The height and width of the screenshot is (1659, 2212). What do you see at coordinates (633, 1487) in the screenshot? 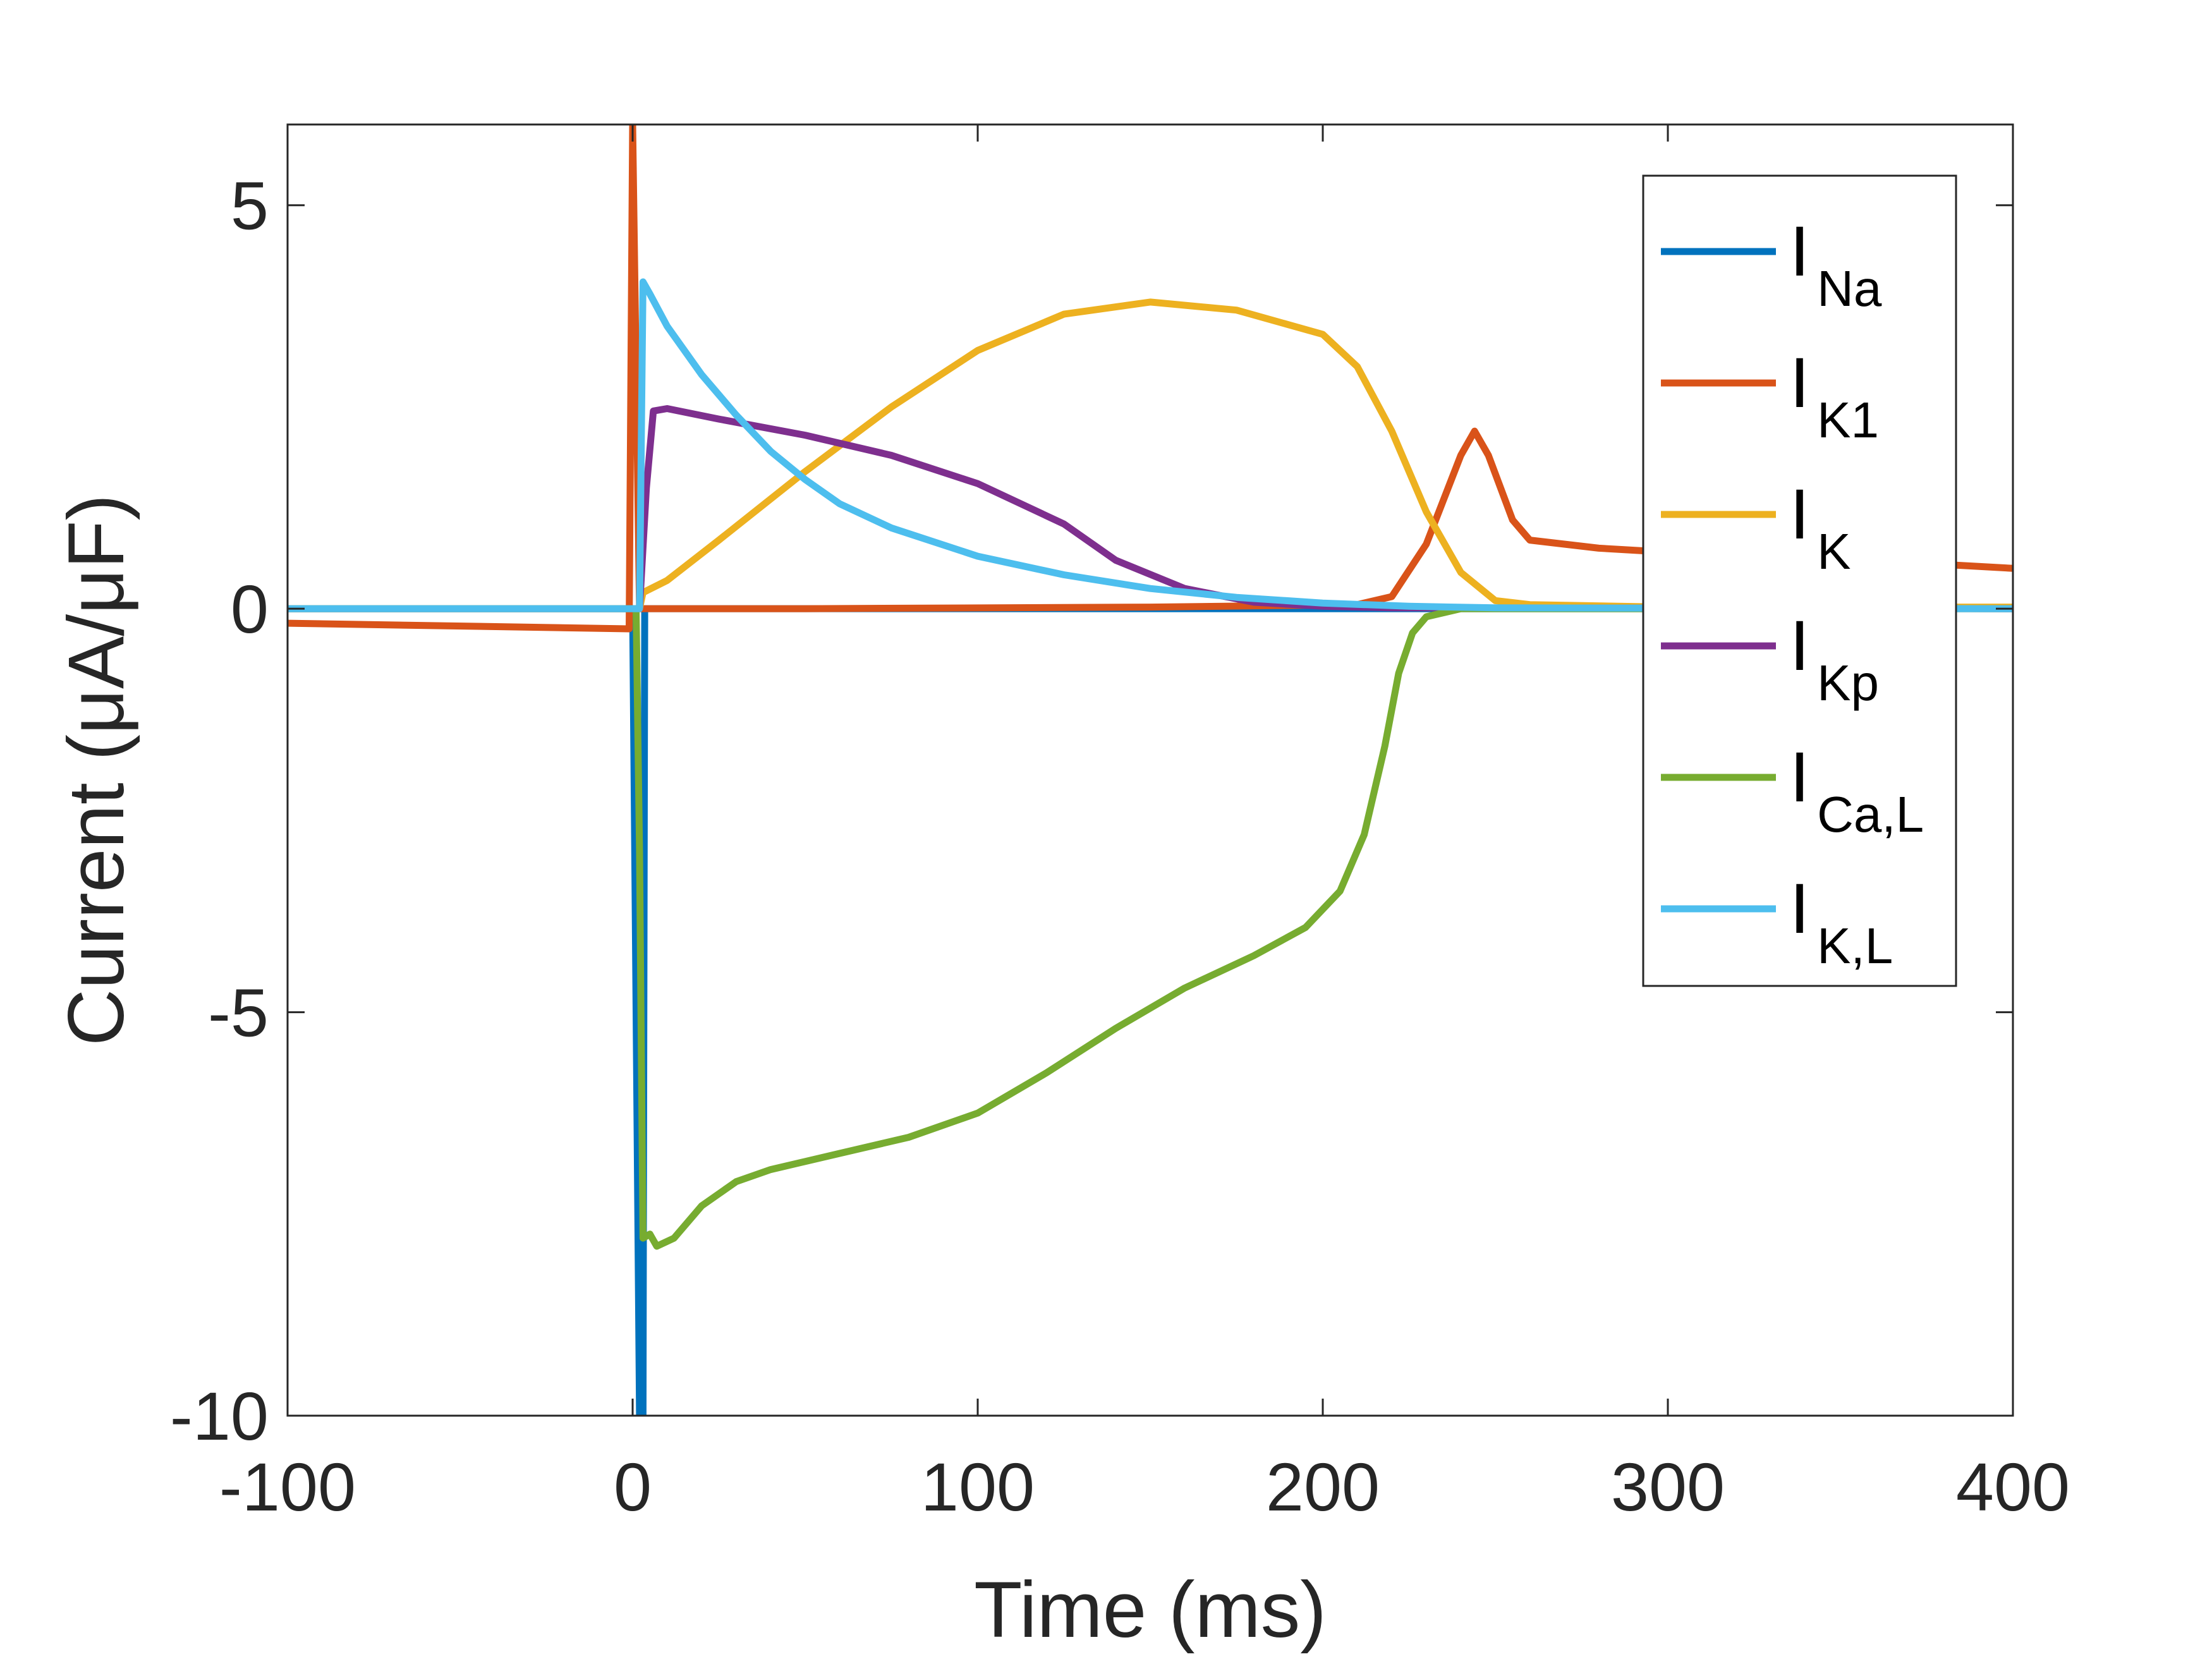
I see `x-tick-label: 0` at bounding box center [633, 1487].